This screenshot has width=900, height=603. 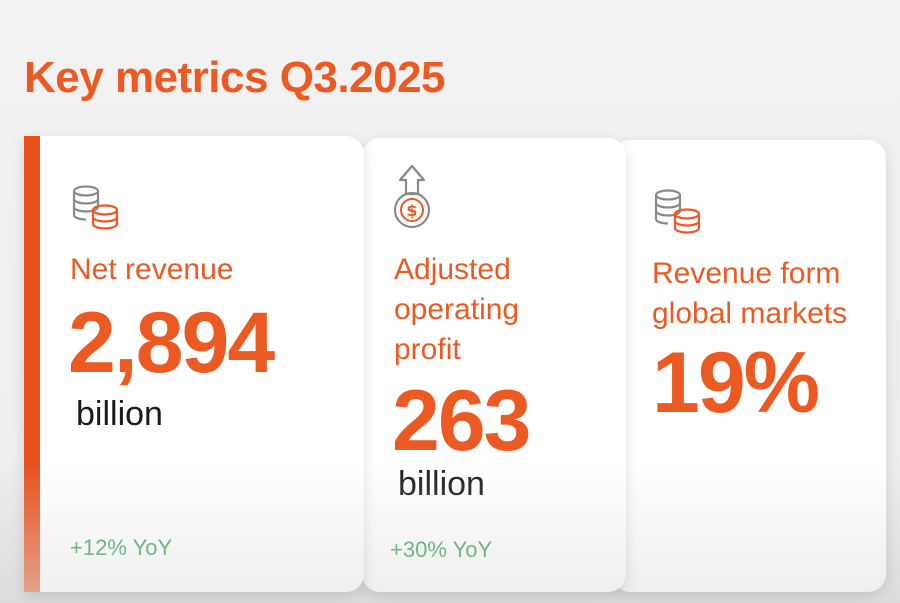 I want to click on metric-value: 263, so click(x=461, y=421).